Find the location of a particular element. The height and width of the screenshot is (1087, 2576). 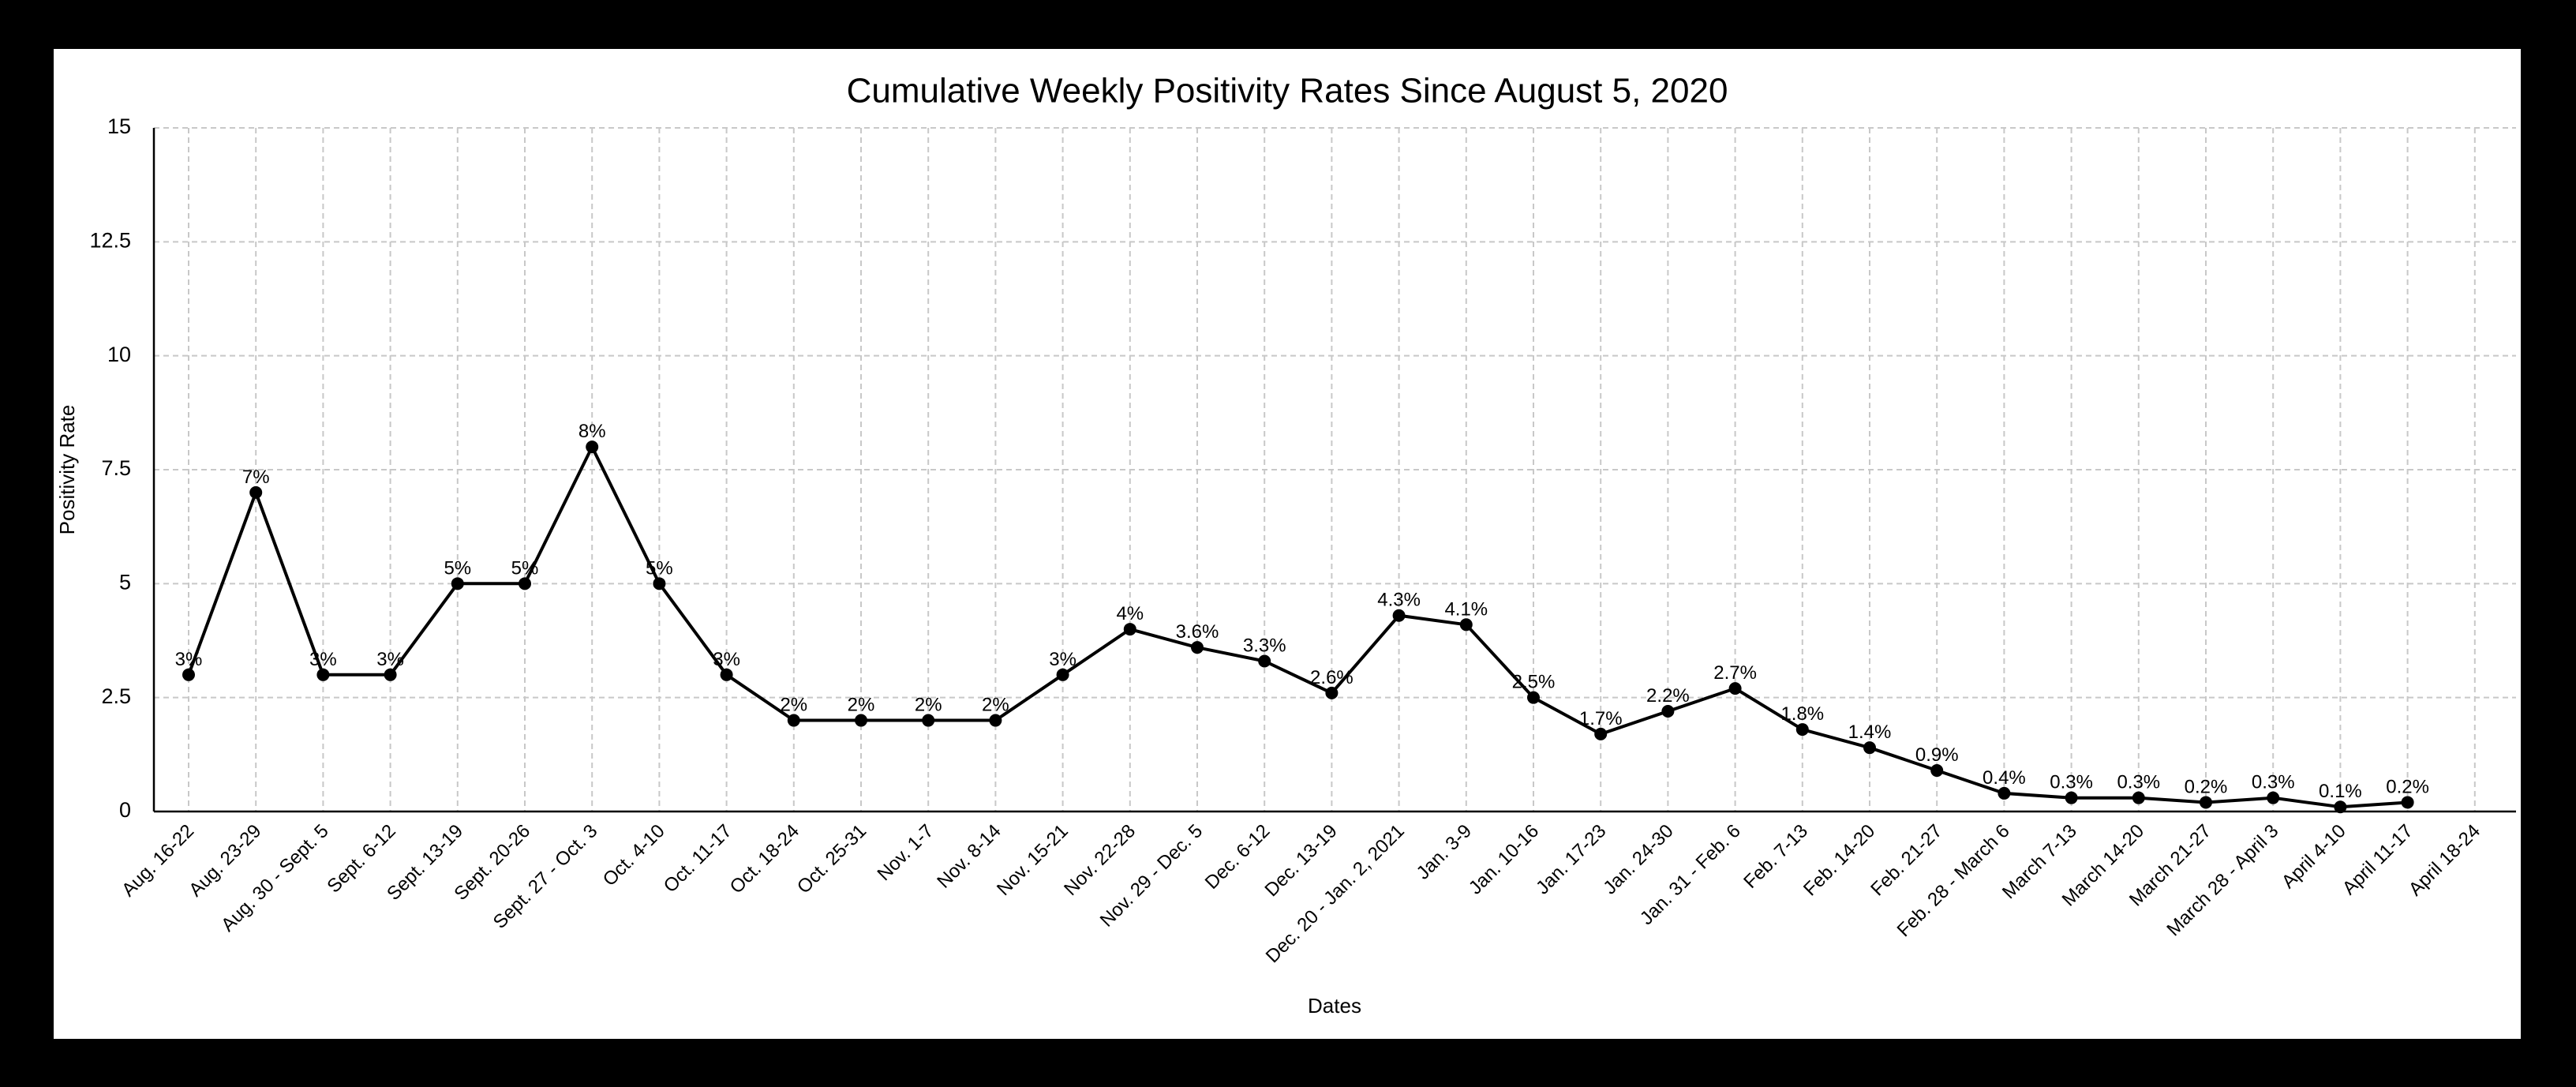

x-tick-label: Jan. 10-16 is located at coordinates (1504, 859).